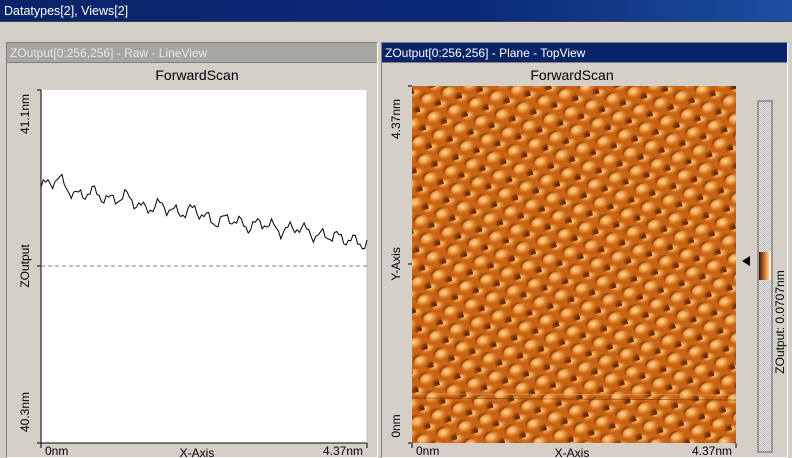 This screenshot has width=792, height=458. Describe the element at coordinates (485, 53) in the screenshot. I see `top-view-title: ZOutput[0:256,256] - Plane - TopView` at that location.